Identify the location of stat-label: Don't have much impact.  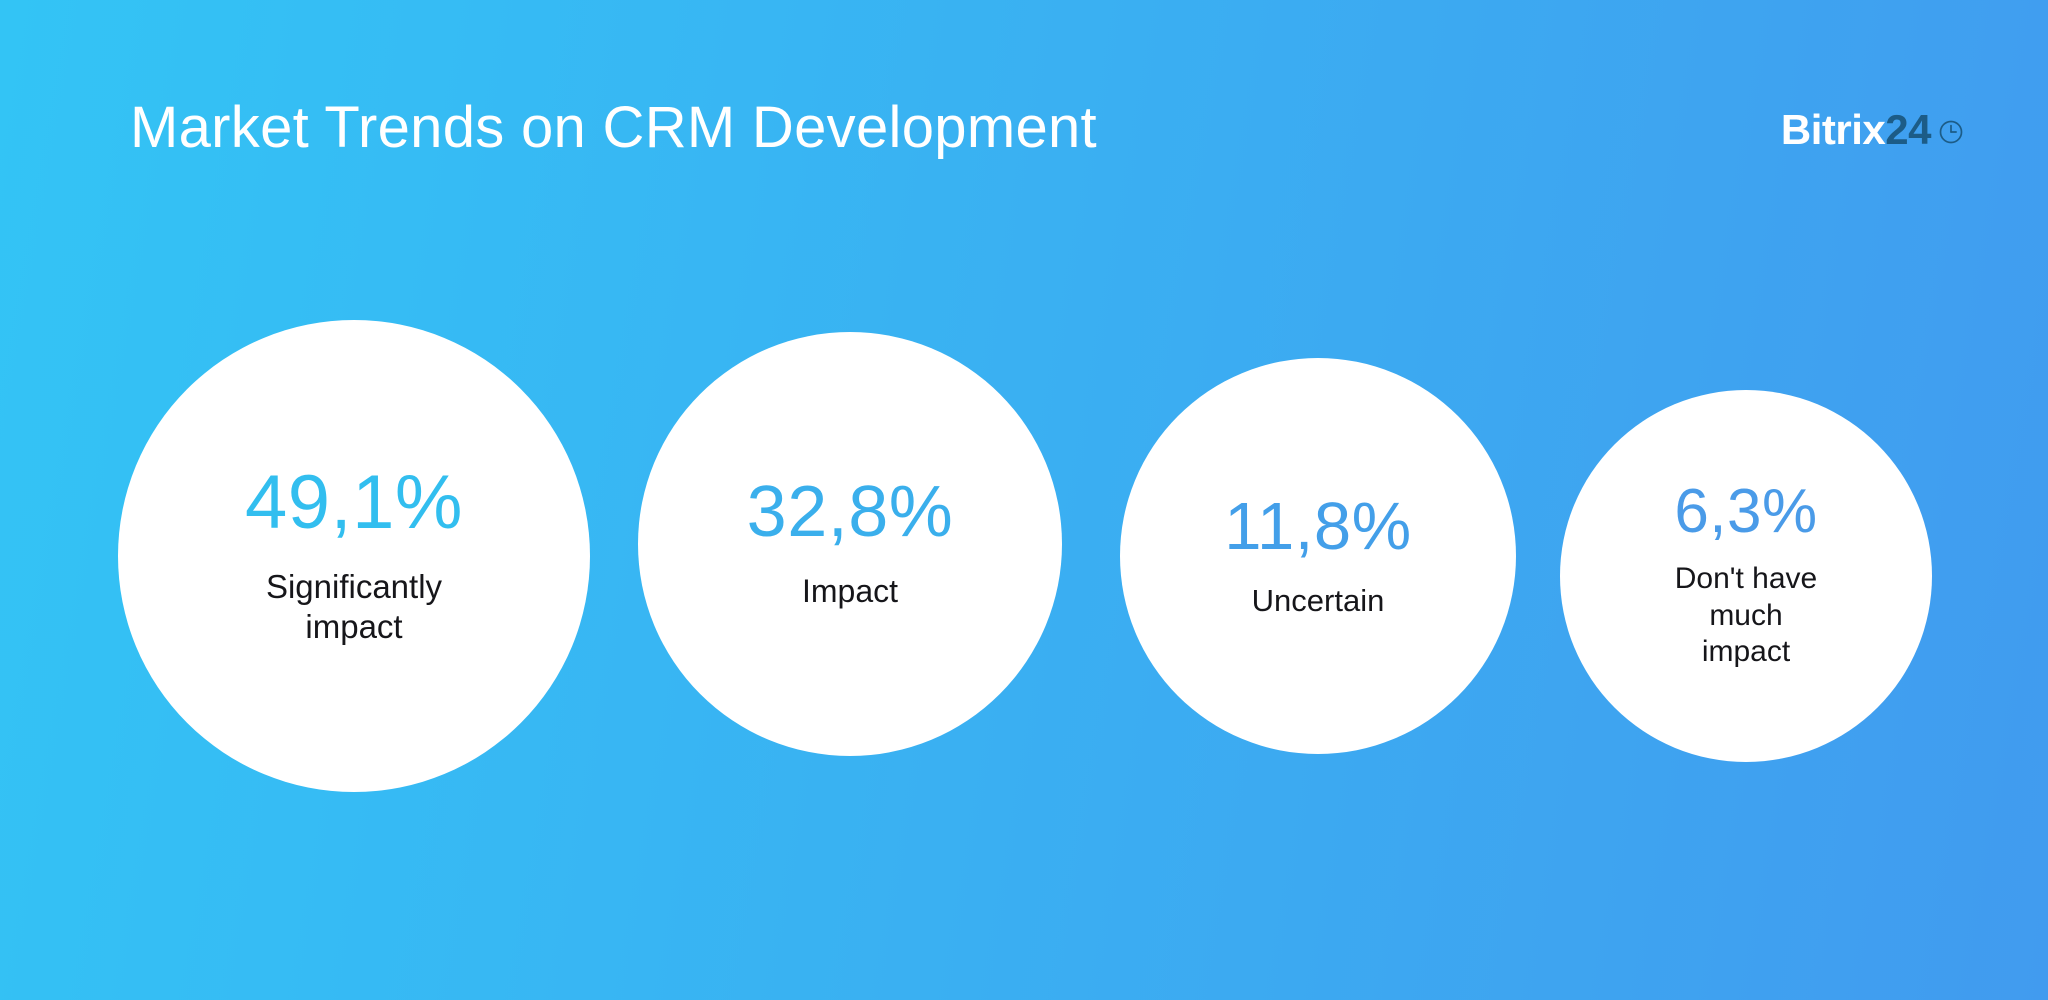
(1746, 616).